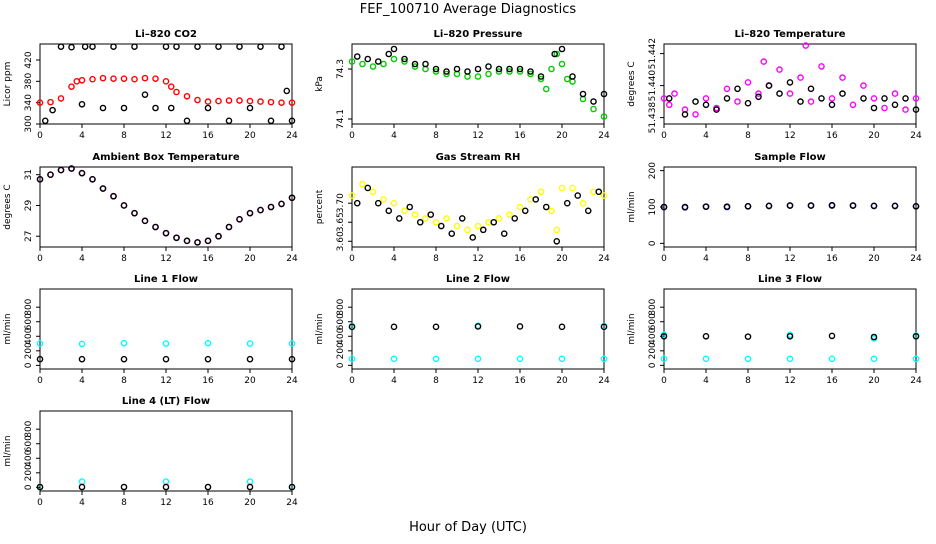 The image size is (936, 544). What do you see at coordinates (789, 34) in the screenshot?
I see `panel-title: Li–820 Temperature` at bounding box center [789, 34].